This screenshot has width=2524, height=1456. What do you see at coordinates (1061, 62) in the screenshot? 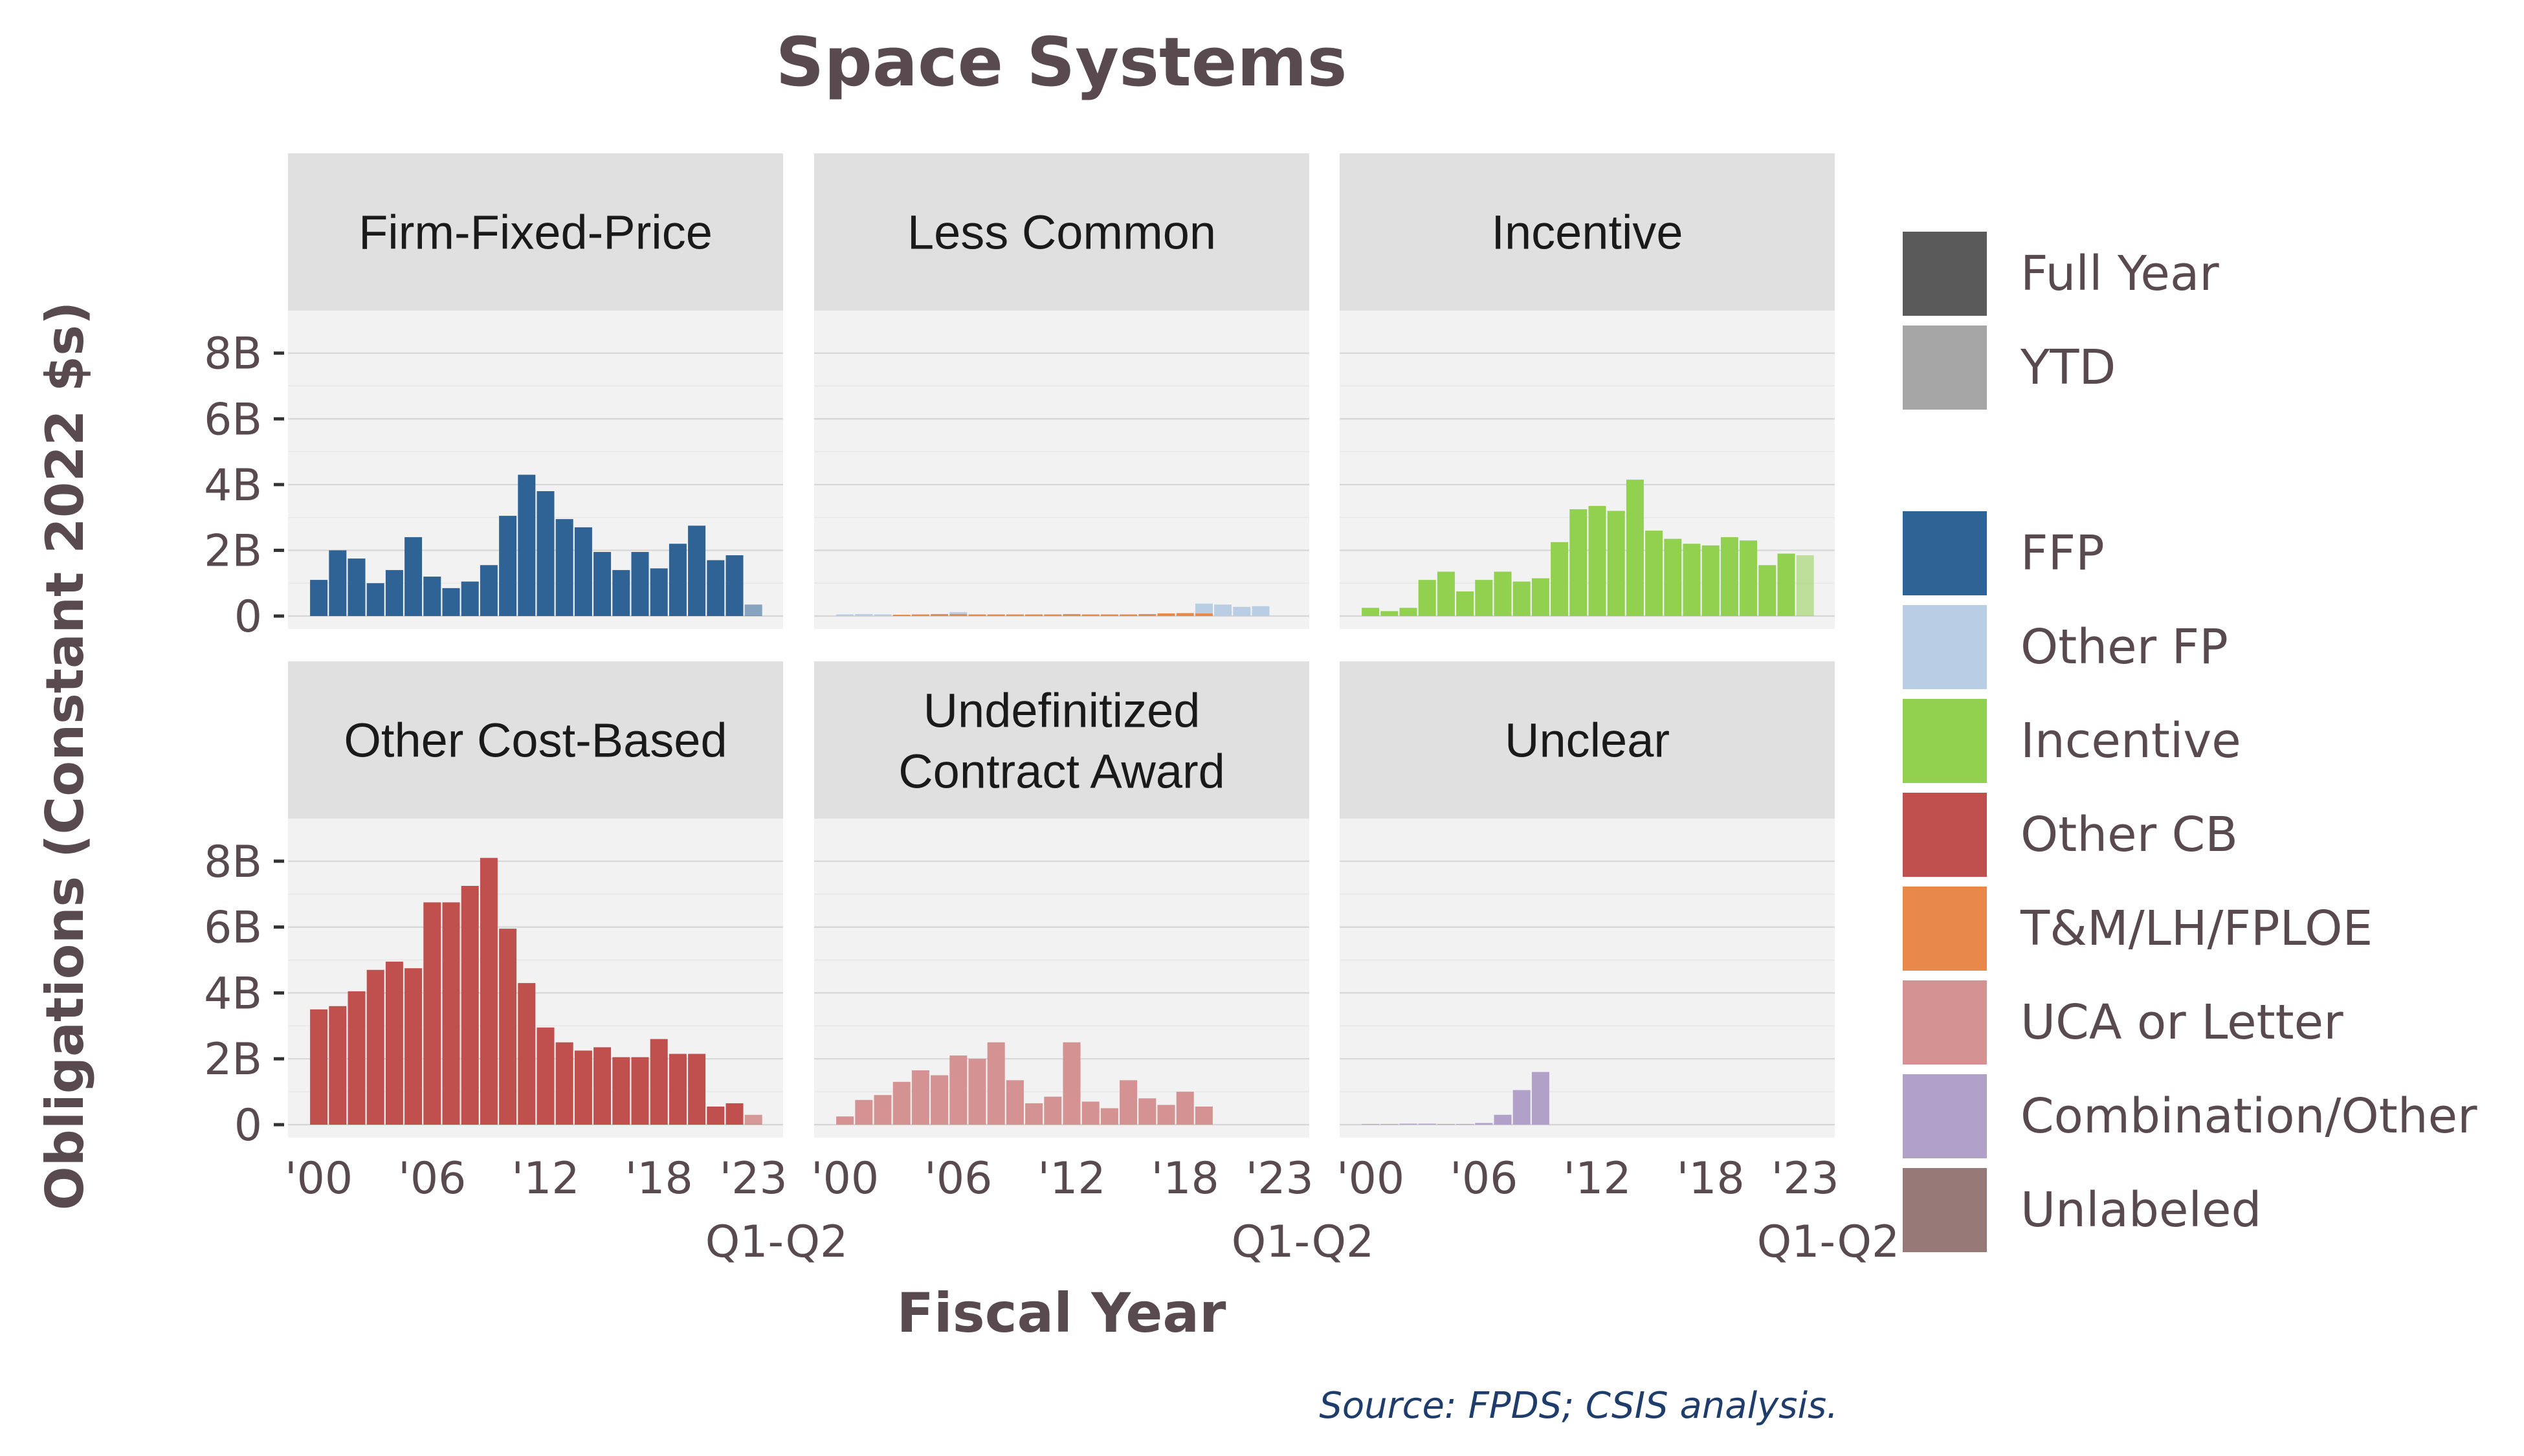
I see `chart-title: Space Systems` at bounding box center [1061, 62].